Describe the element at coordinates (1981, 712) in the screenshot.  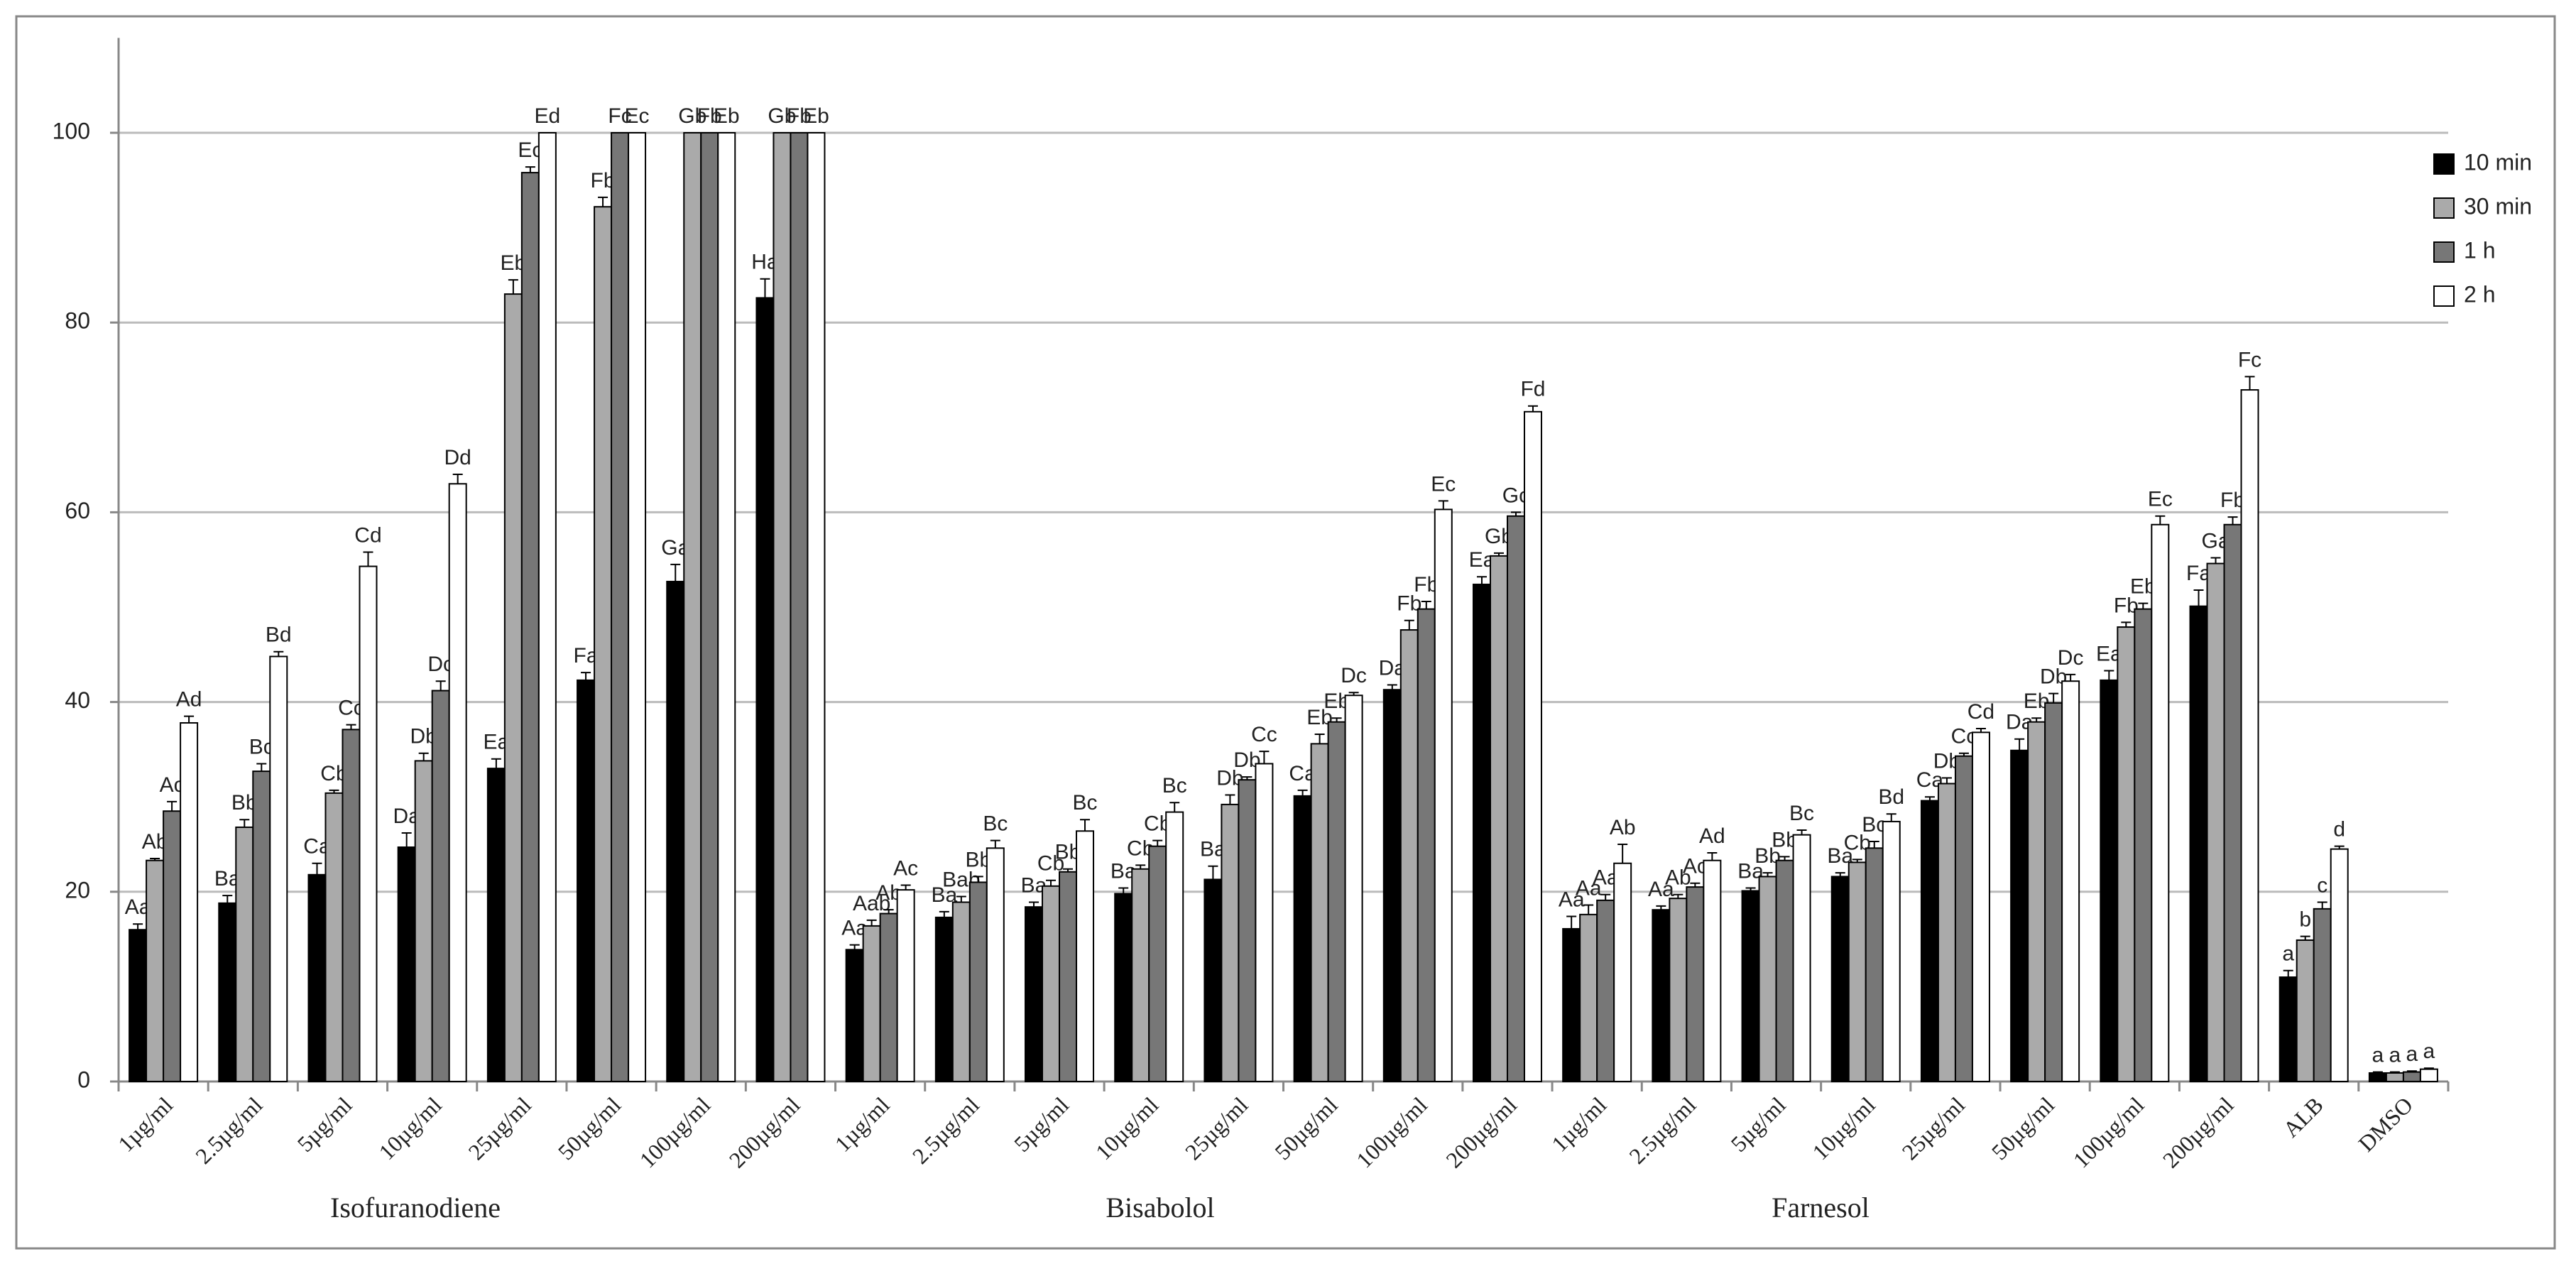
I see `letter-label: Cd` at that location.